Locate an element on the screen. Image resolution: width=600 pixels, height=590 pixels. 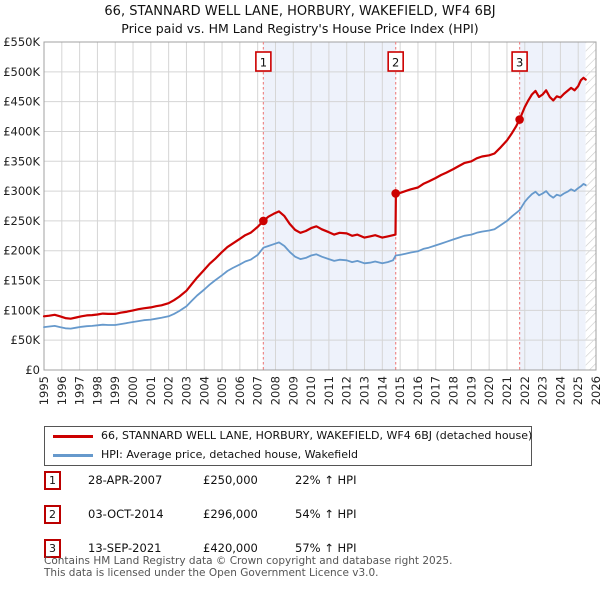
sale-row-1: 1 28-APR-2007 £250,000 22% ↑ HPI is located at coordinates (304, 488).